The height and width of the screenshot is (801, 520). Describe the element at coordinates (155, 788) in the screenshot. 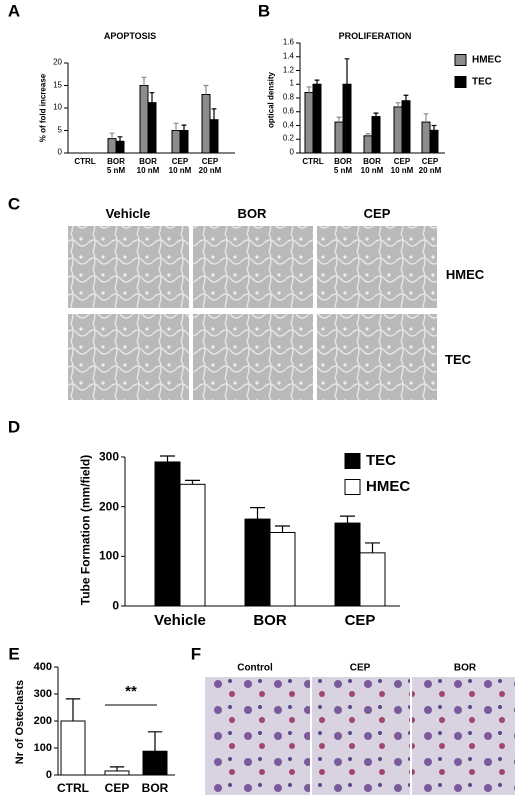

I see `x-tick-label: BOR` at that location.